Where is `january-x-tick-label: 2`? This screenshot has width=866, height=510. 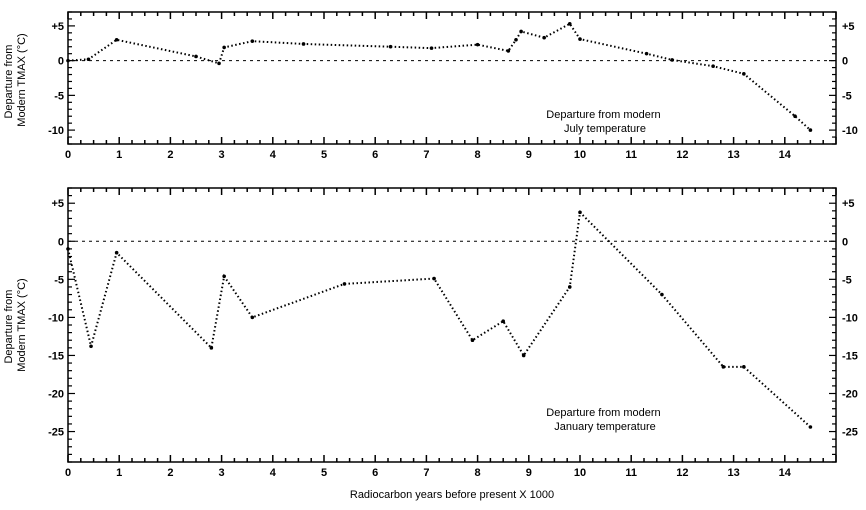 january-x-tick-label: 2 is located at coordinates (170, 473).